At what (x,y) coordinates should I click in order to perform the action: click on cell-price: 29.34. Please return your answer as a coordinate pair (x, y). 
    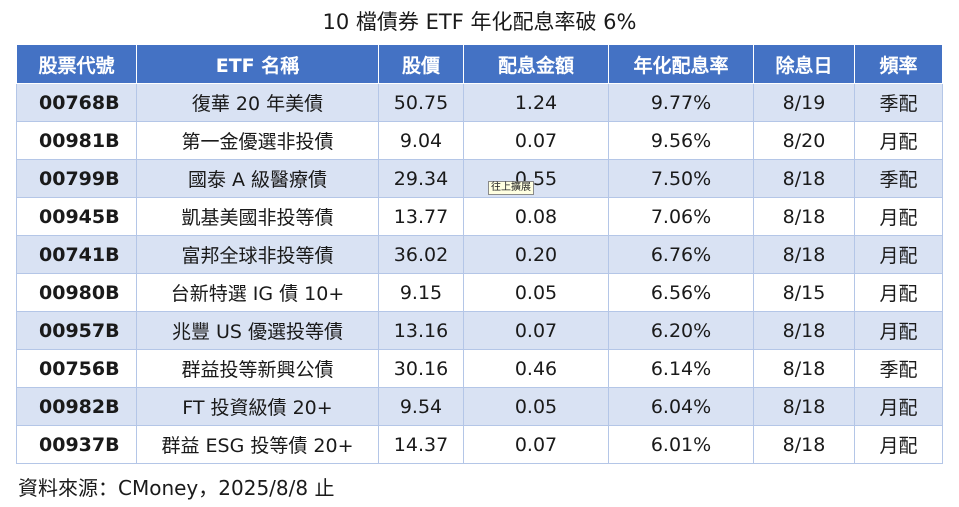
    Looking at the image, I should click on (421, 178).